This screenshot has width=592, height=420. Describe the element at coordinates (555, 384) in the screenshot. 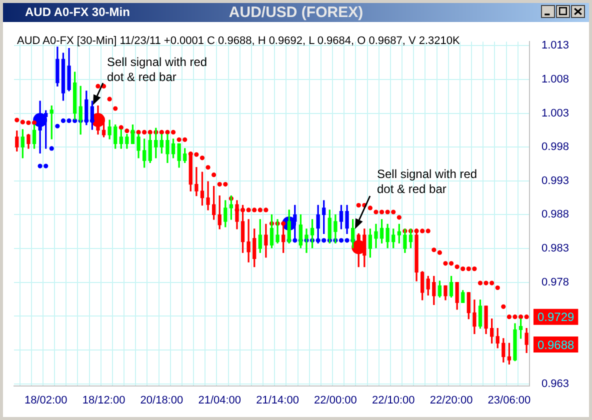

I see `y-tick-label: 0.963` at that location.